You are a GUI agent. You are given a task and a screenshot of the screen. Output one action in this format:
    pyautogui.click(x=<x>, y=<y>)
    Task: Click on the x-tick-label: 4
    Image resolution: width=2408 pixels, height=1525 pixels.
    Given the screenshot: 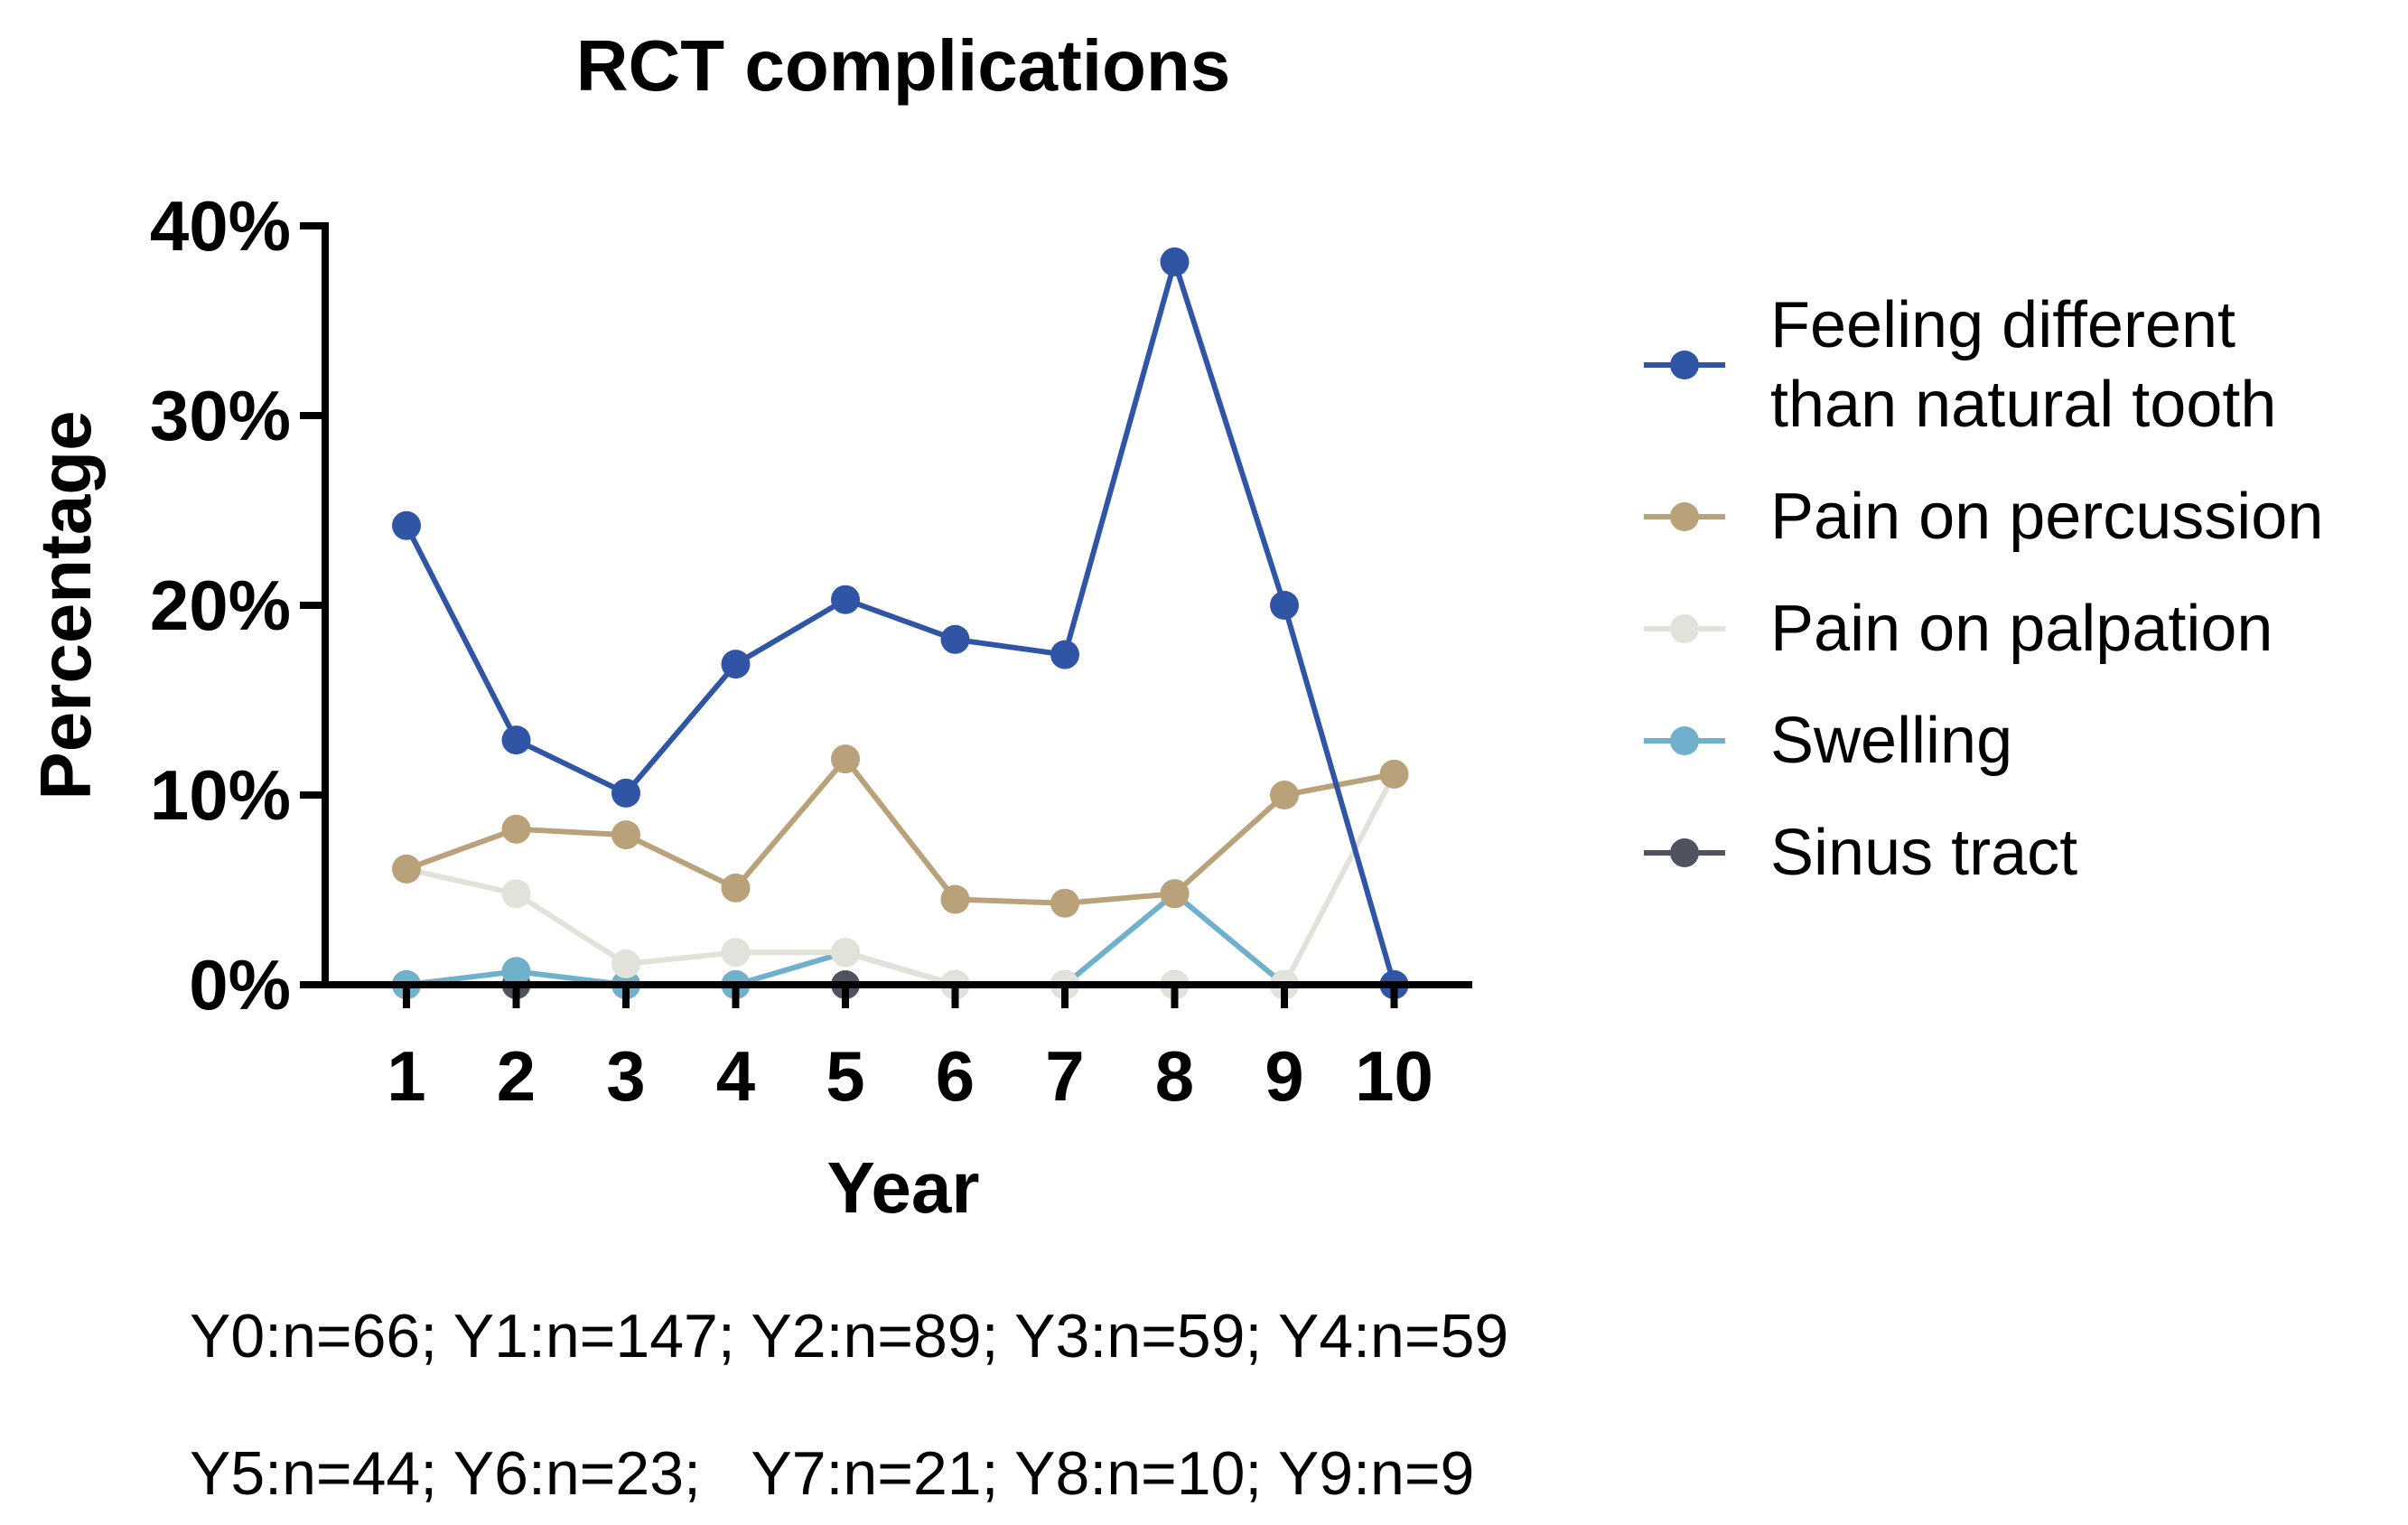 What is the action you would take?
    pyautogui.click(x=735, y=1076)
    